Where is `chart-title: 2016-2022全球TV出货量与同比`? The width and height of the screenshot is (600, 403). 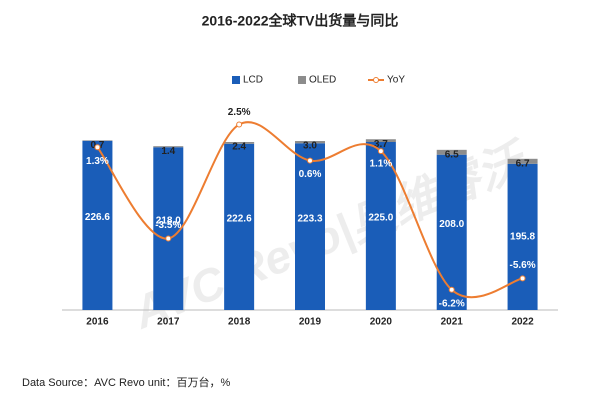
chart-title: 2016-2022全球TV出货量与同比 is located at coordinates (300, 21).